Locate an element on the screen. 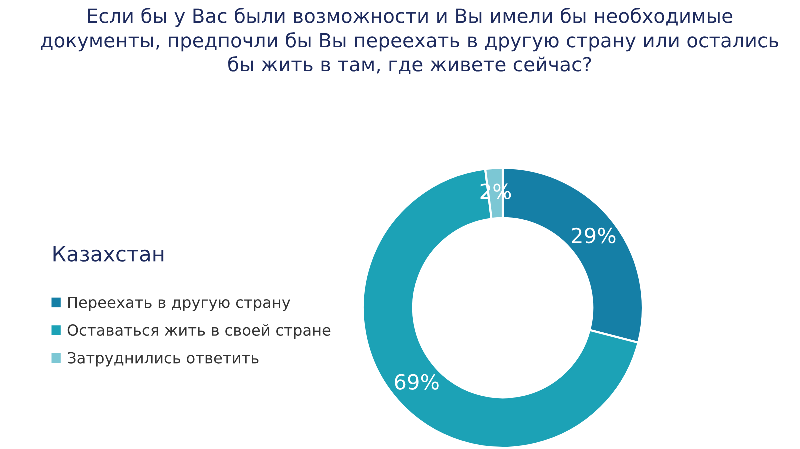  legend-title: Казахстан is located at coordinates (109, 254).